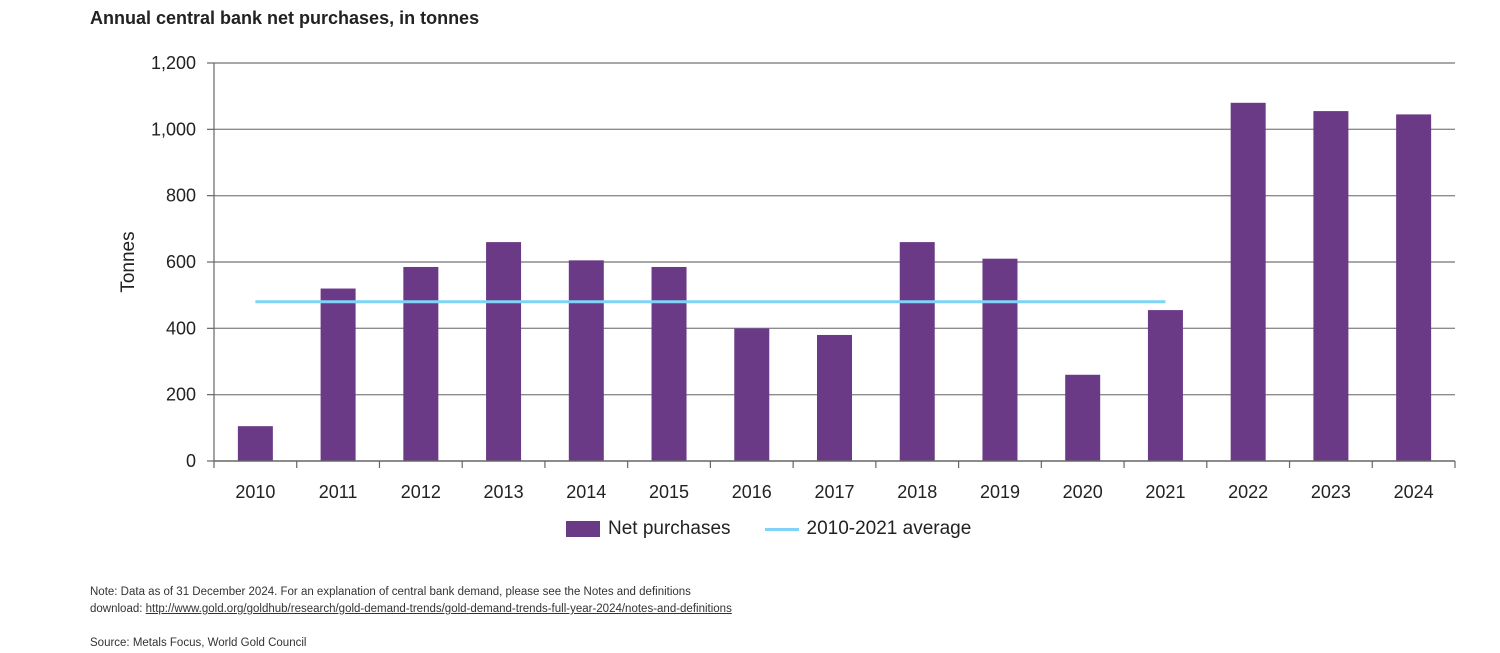 This screenshot has width=1500, height=653. I want to click on y-tick-label: 200, so click(181, 395).